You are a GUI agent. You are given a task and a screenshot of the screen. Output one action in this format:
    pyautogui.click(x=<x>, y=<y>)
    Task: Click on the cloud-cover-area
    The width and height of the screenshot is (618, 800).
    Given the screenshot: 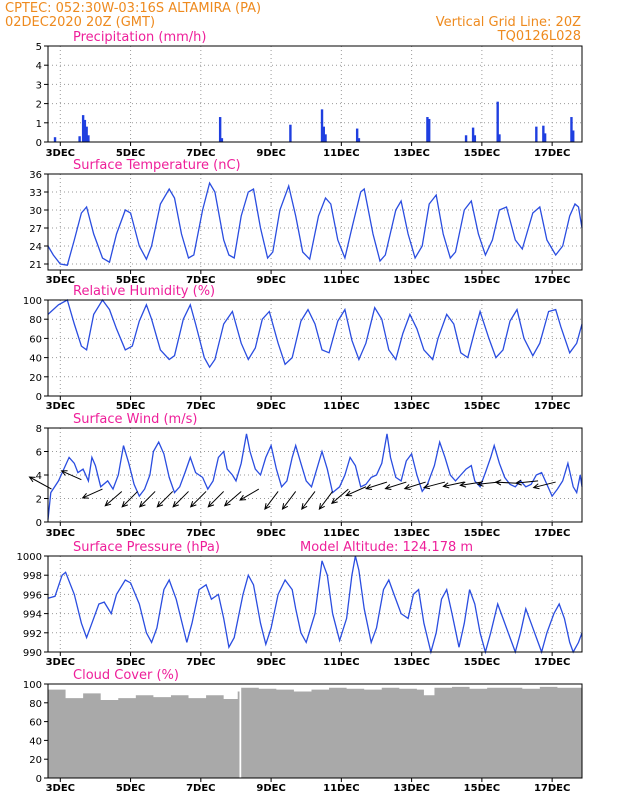 What is the action you would take?
    pyautogui.click(x=315, y=732)
    